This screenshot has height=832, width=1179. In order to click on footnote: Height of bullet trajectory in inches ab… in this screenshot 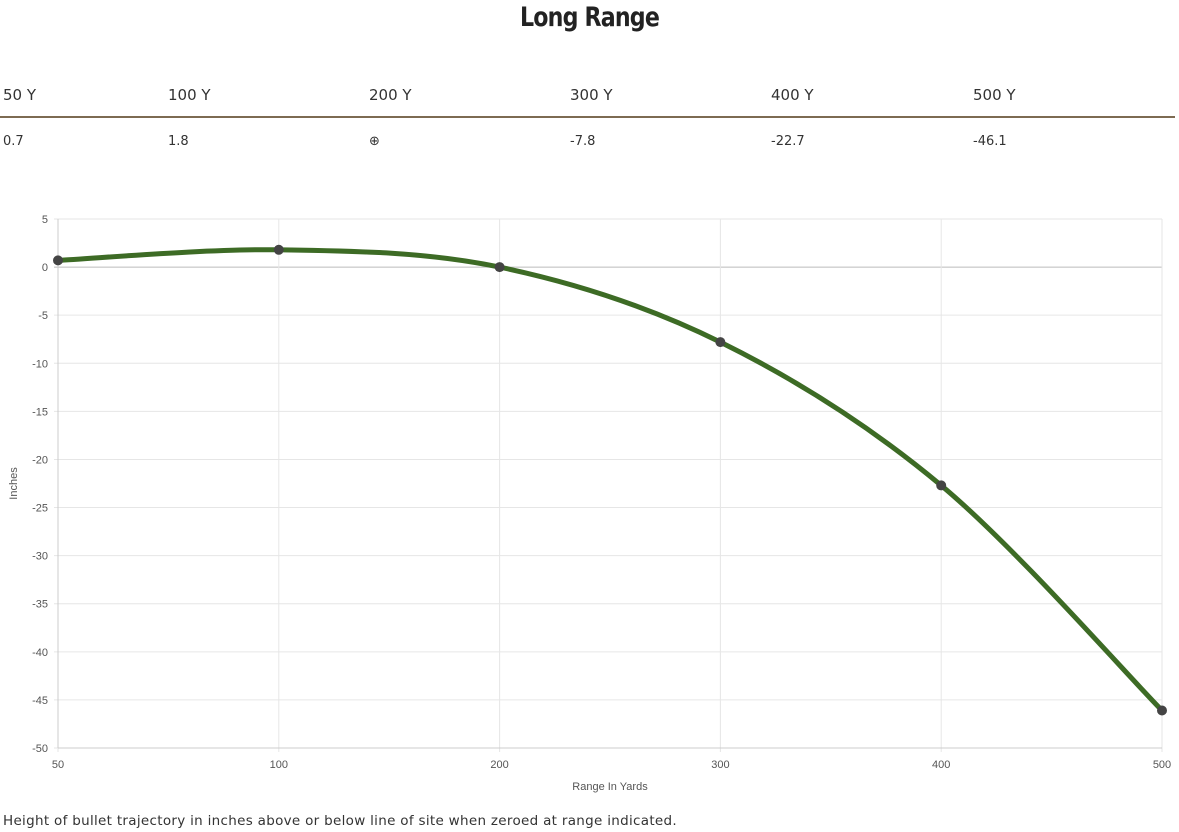, I will do `click(340, 821)`.